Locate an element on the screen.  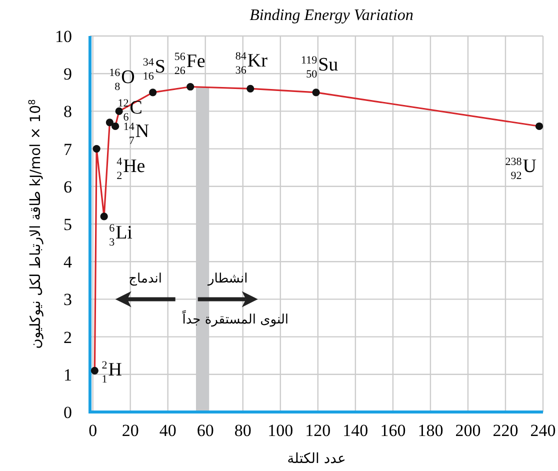
x-tick-label: 60 is located at coordinates (205, 430).